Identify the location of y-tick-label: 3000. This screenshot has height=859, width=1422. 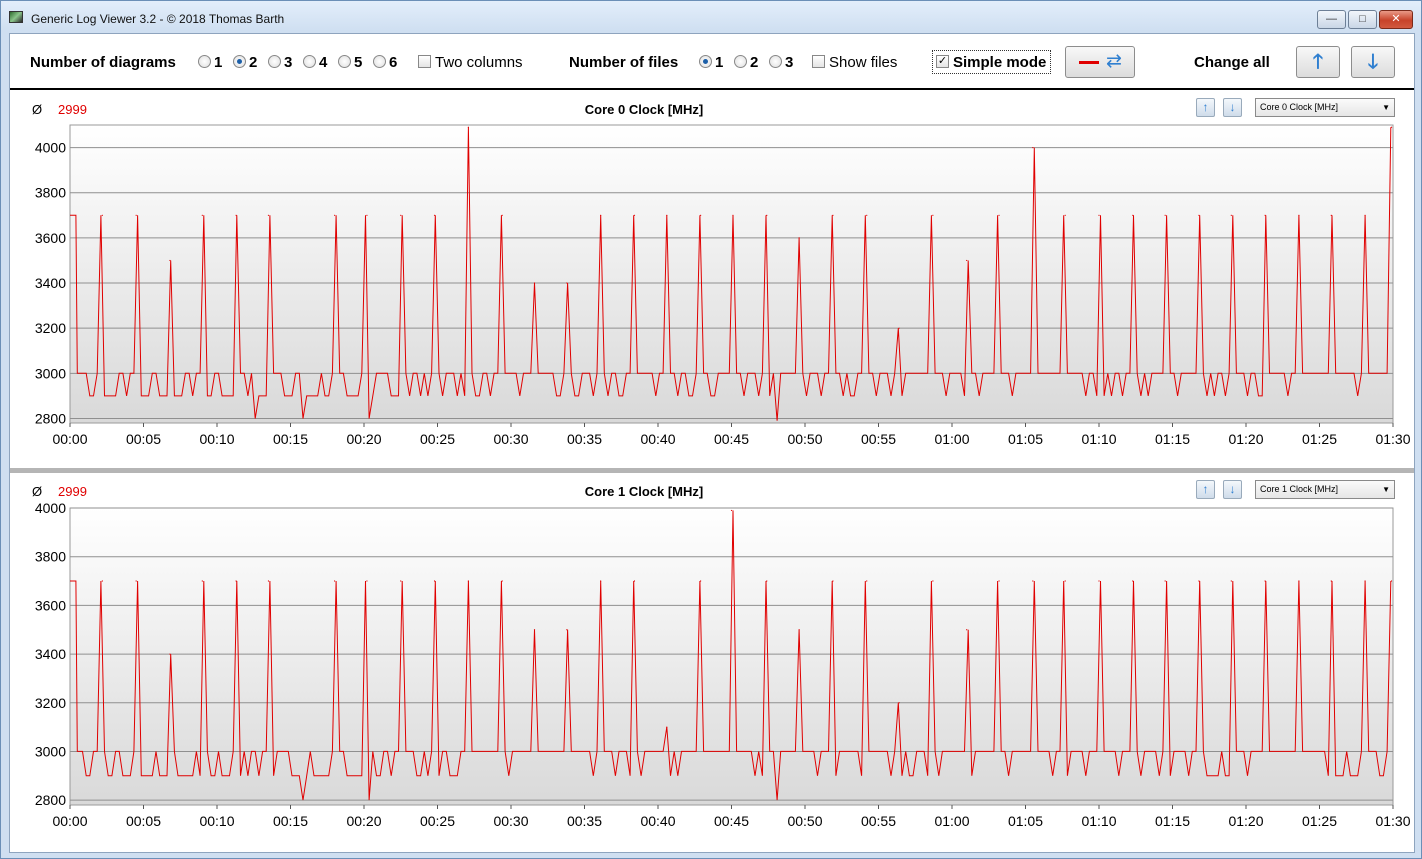
(50, 373).